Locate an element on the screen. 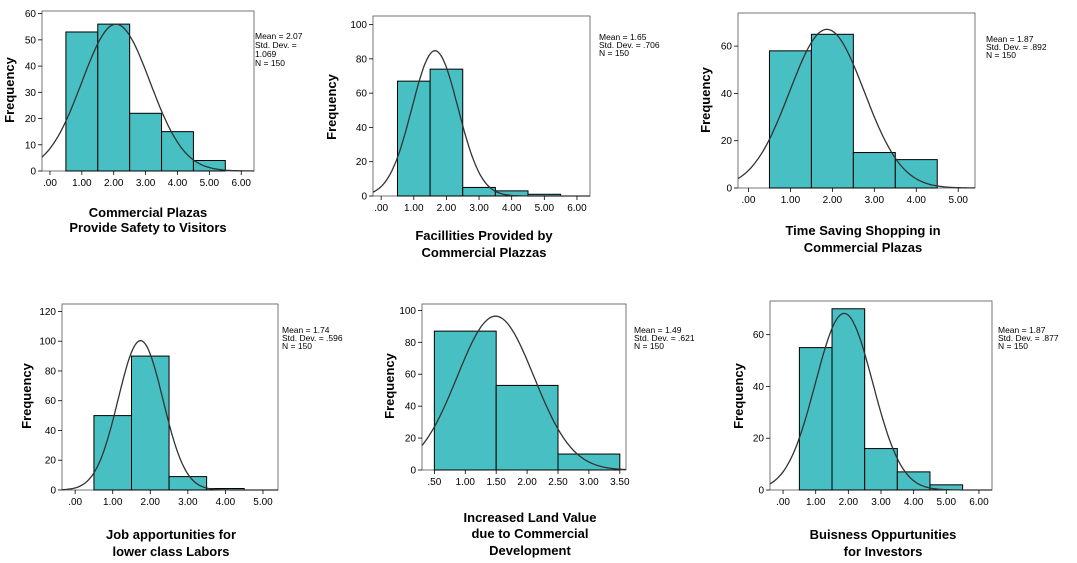 This screenshot has height=563, width=1077. x-axis-label-line: Increased Land Value is located at coordinates (530, 517).